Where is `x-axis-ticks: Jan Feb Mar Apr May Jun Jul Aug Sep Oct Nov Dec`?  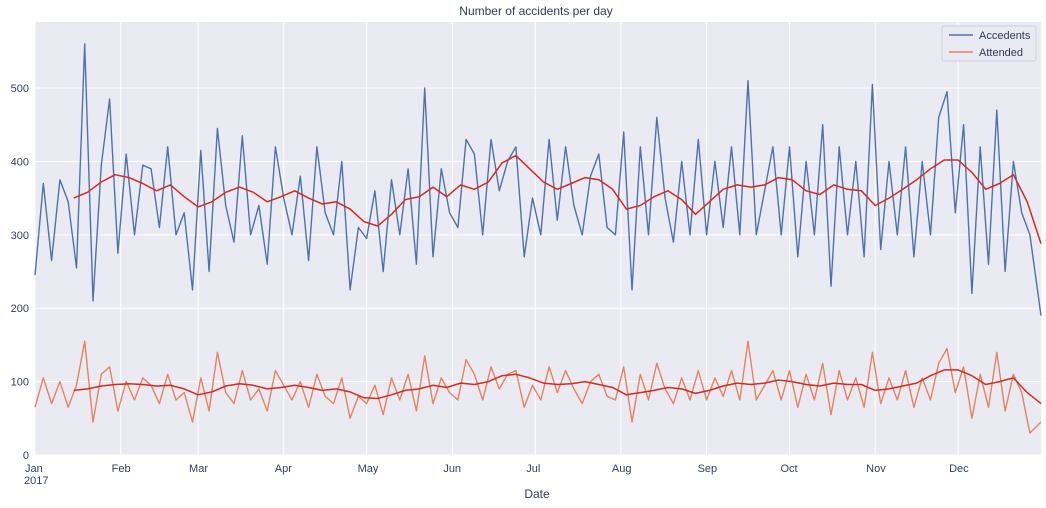 x-axis-ticks: Jan Feb Mar Apr May Jun Jul Aug Sep Oct Nov Dec is located at coordinates (497, 469).